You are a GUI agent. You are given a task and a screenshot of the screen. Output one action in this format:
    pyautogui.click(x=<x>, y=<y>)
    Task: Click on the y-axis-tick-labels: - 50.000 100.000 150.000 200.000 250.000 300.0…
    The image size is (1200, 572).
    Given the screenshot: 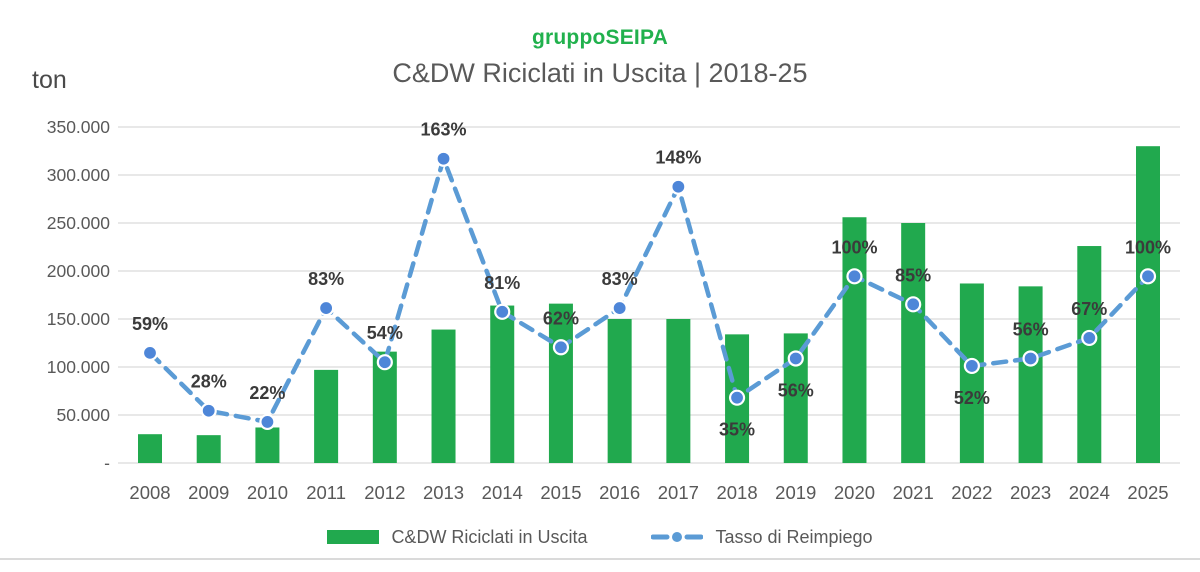 What is the action you would take?
    pyautogui.click(x=79, y=295)
    